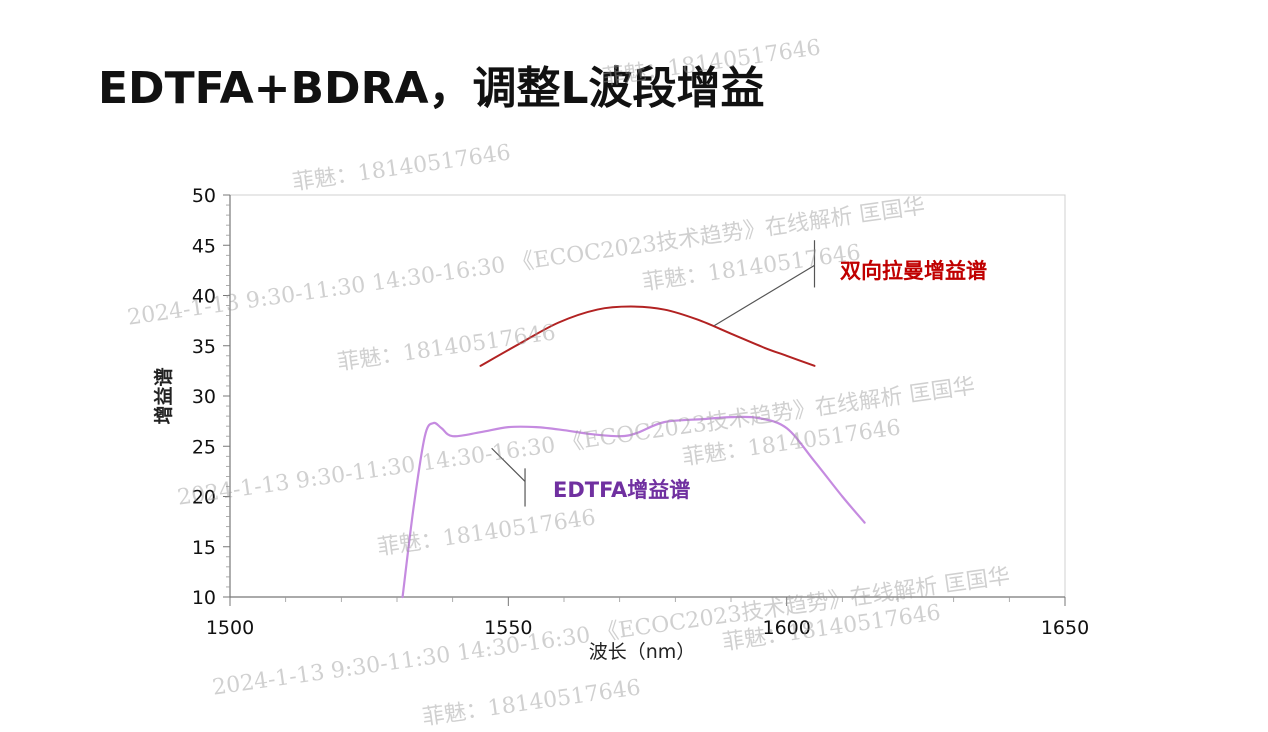 The height and width of the screenshot is (732, 1268). I want to click on raman-annotation: 双向拉曼增益谱, so click(913, 271).